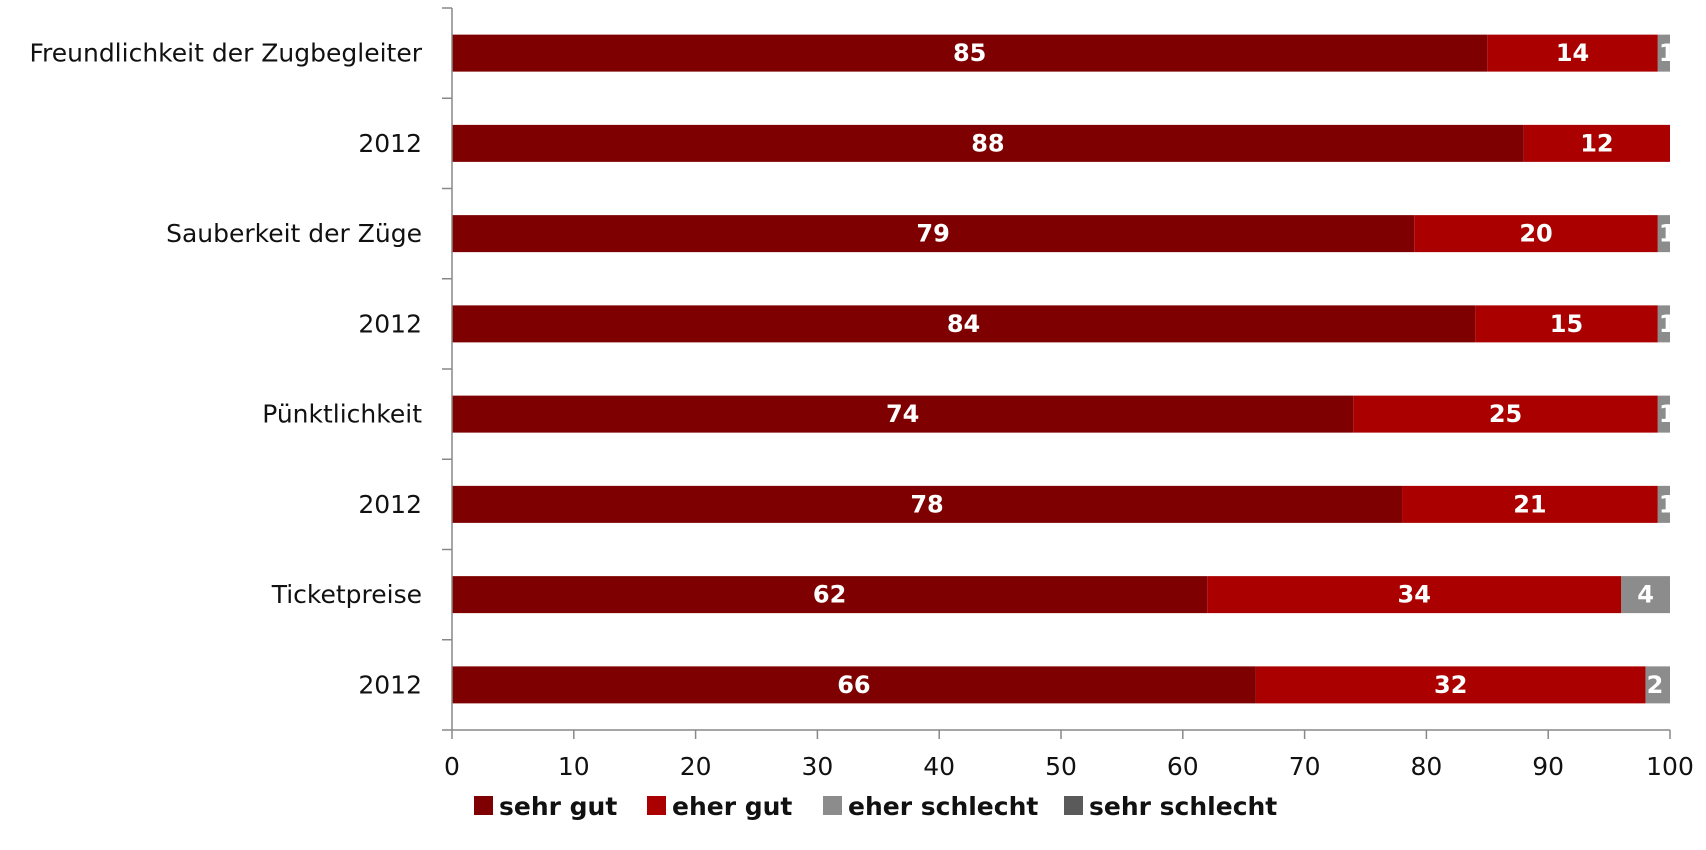 This screenshot has height=850, width=1706. I want to click on data-label: 0, so click(1679, 143).